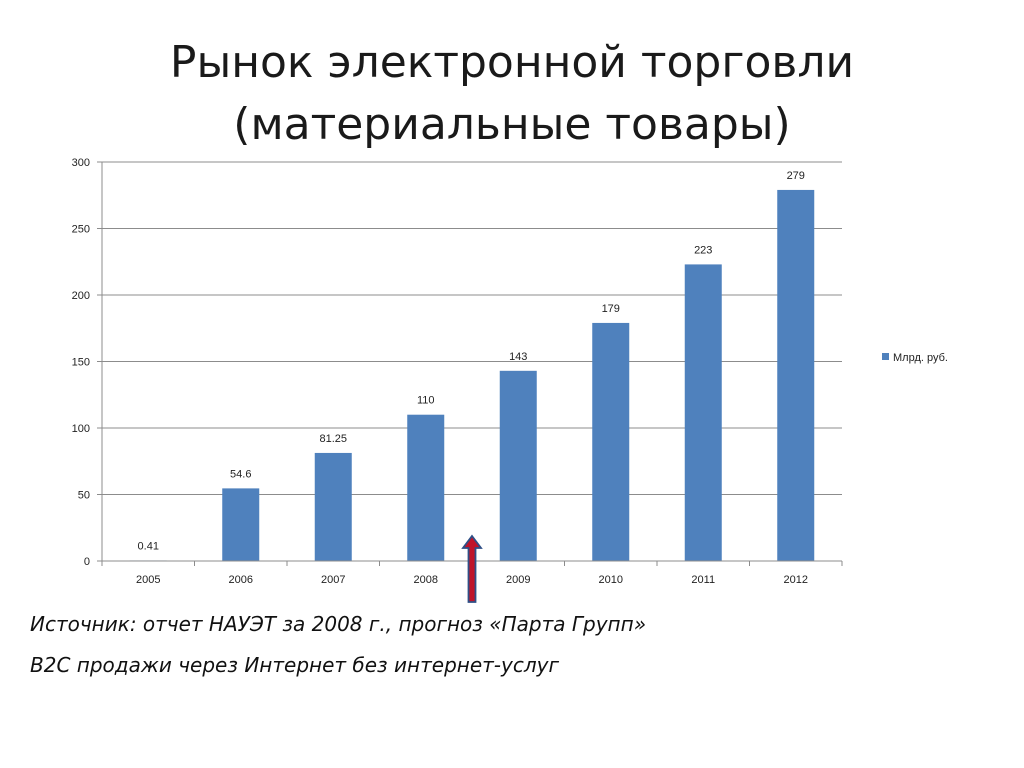  Describe the element at coordinates (241, 580) in the screenshot. I see `x-tick-label: 2006` at that location.